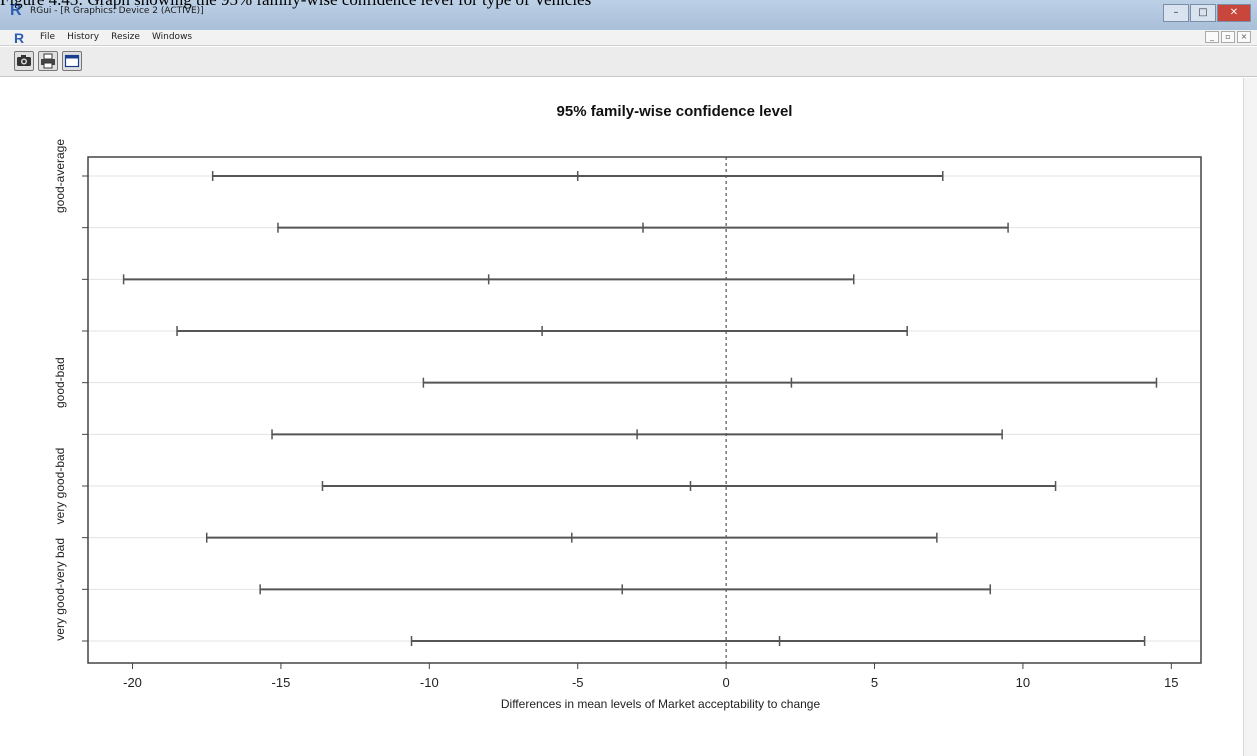  What do you see at coordinates (1203, 13) in the screenshot?
I see `maximize-icon: □` at bounding box center [1203, 13].